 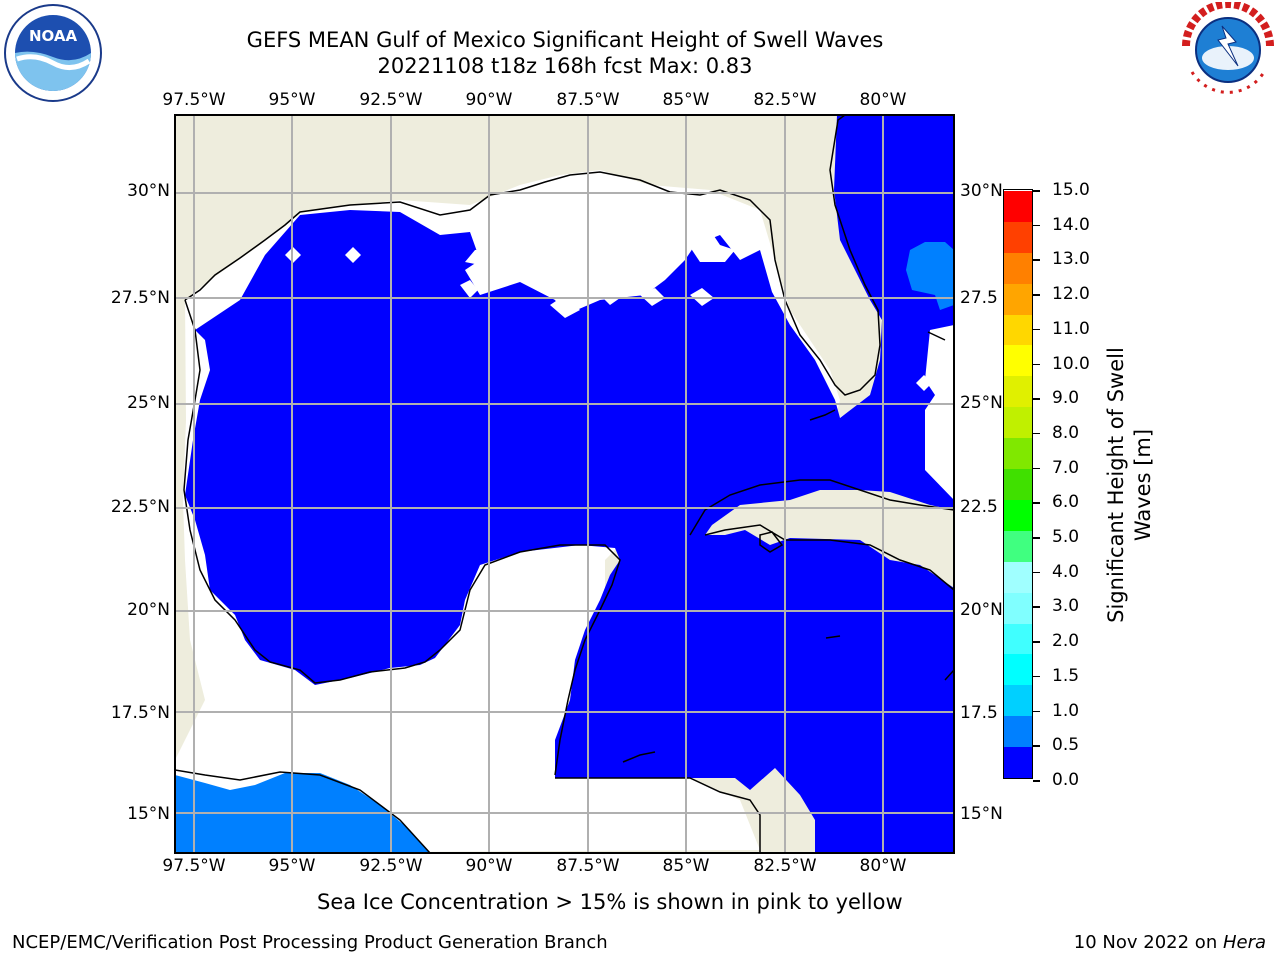 I want to click on lat-label-right: 27.5, so click(x=979, y=298).